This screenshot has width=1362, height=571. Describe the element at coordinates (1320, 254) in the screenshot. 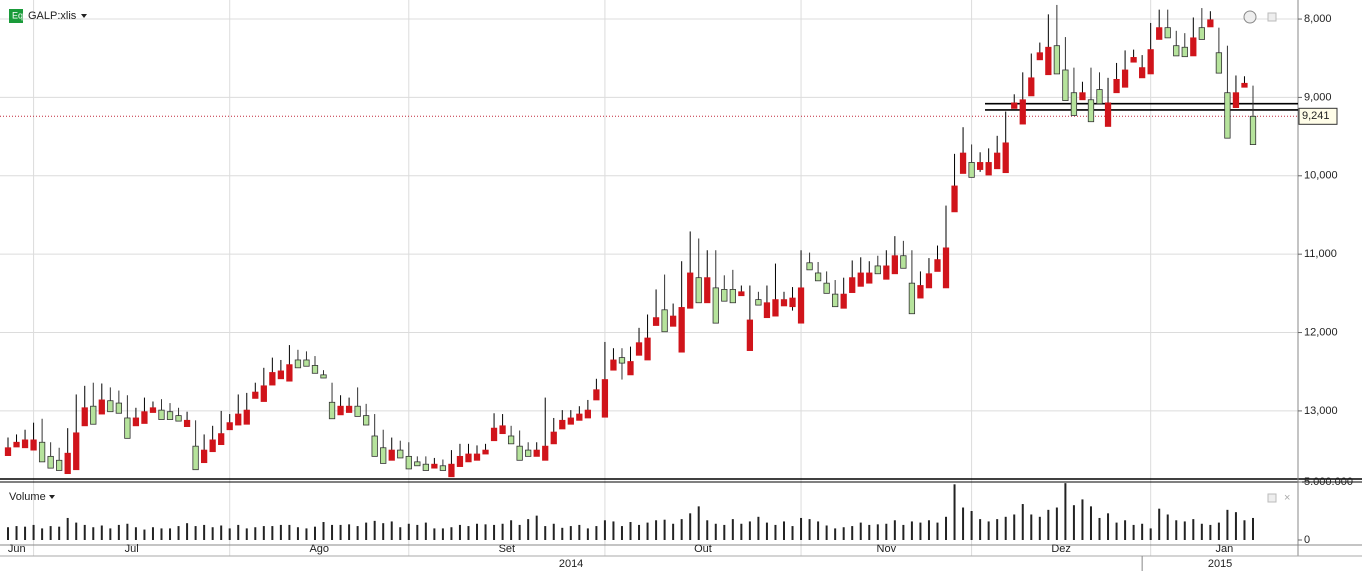

I see `y-tick-label: 11,000` at that location.